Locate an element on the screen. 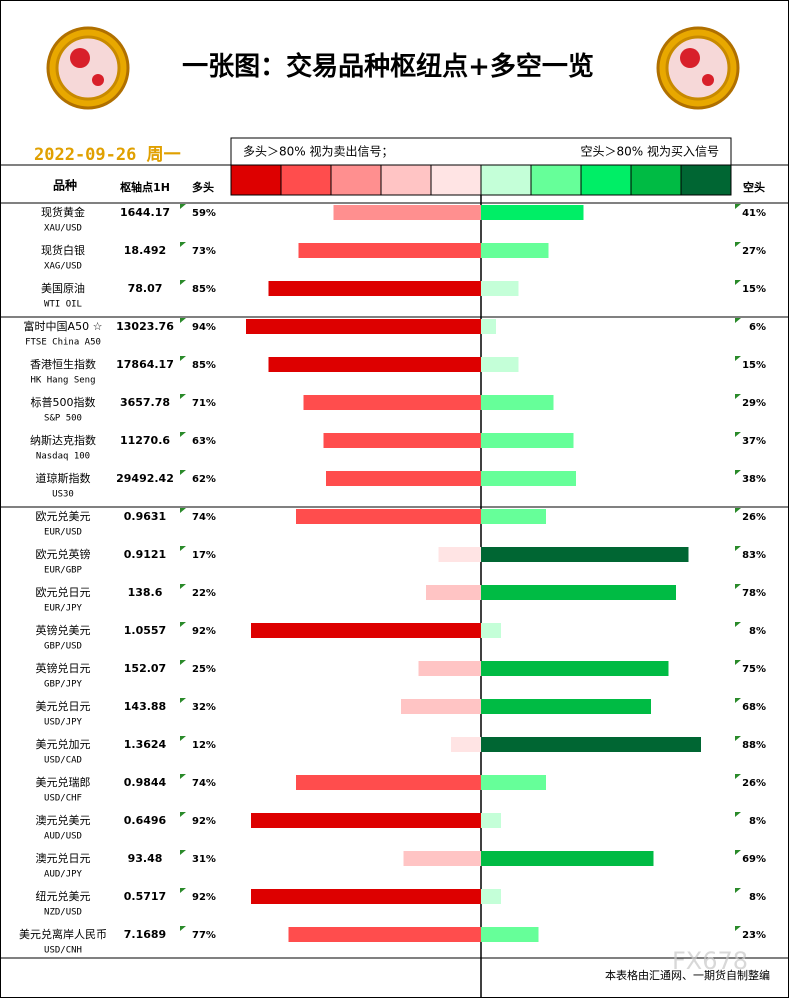 This screenshot has width=789, height=998. row-code: Nasdaq 100 is located at coordinates (63, 457).